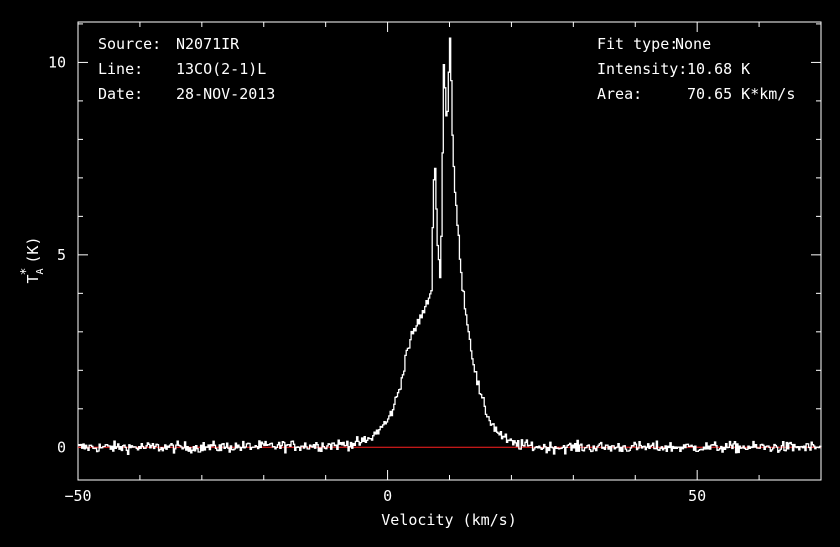  I want to click on x-tick-label: 0, so click(387, 496).